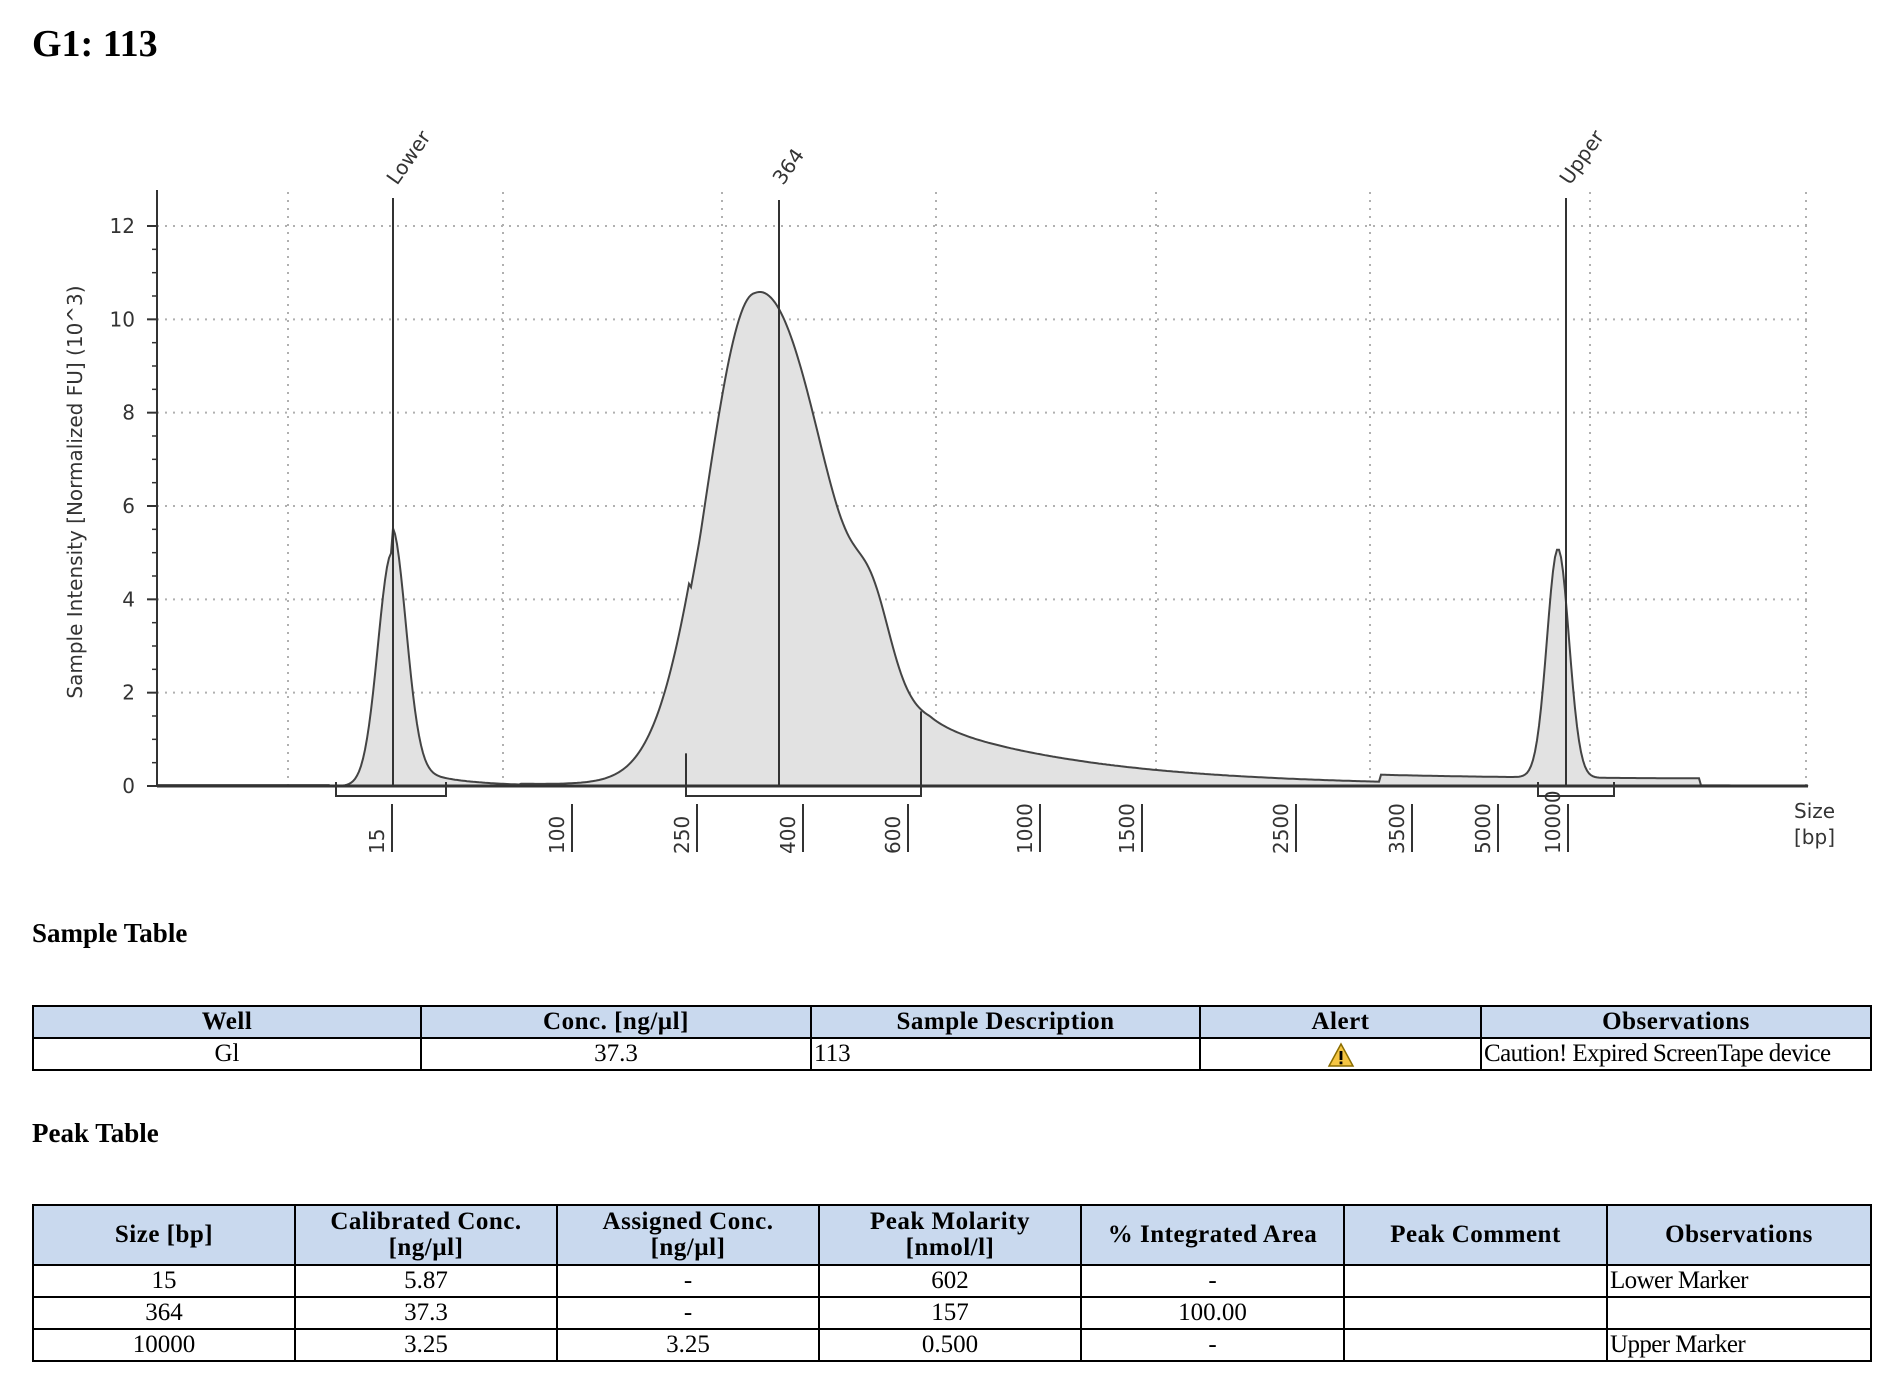 Image resolution: width=1882 pixels, height=1396 pixels. I want to click on cell-integrated-area: 100.00, so click(1212, 1313).